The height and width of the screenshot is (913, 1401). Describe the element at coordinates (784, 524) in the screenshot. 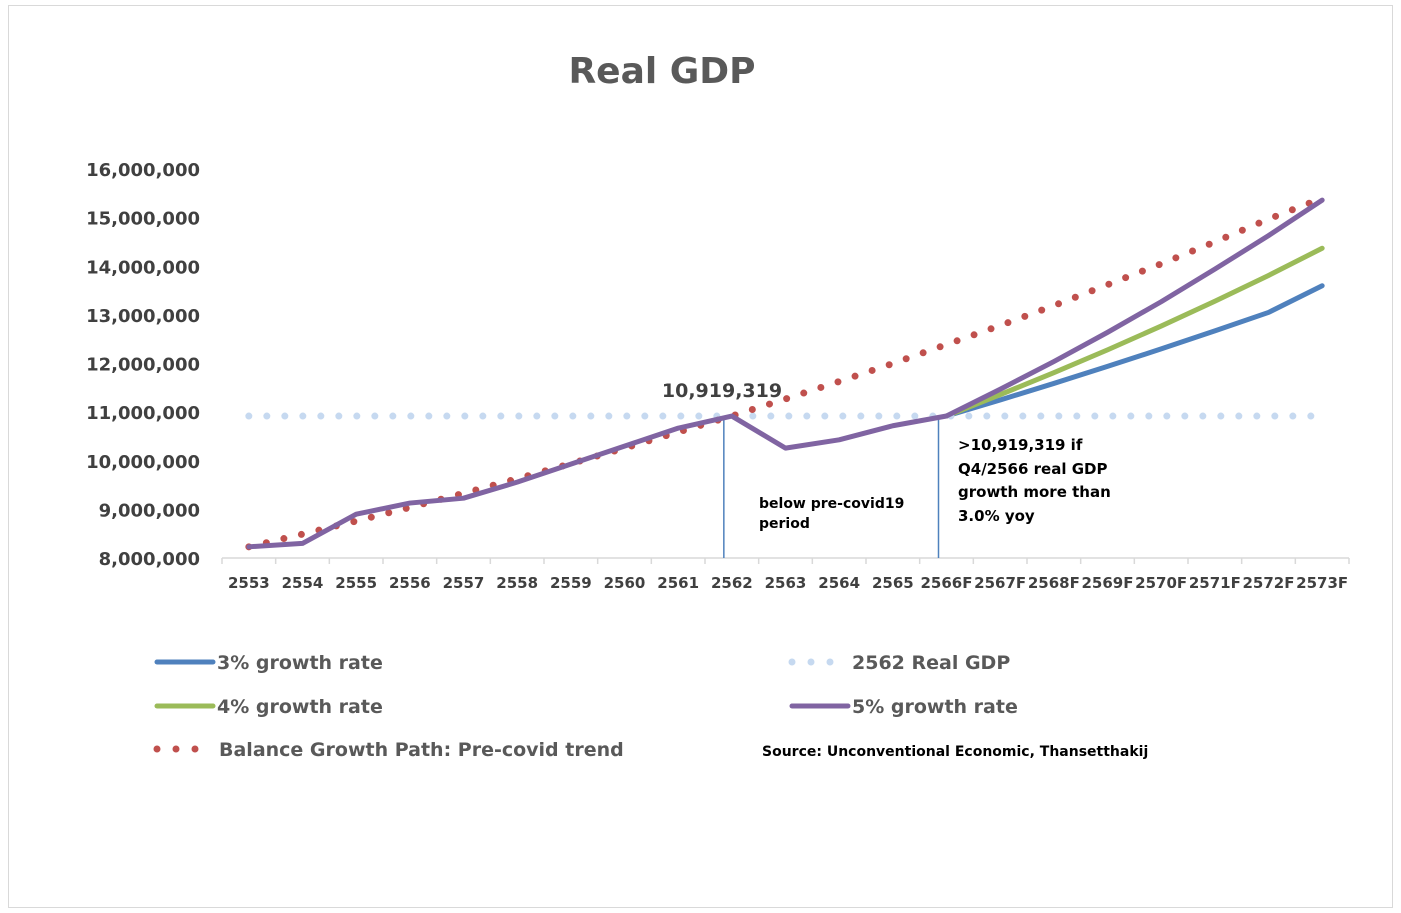

I see `annotation-below-2: period` at that location.